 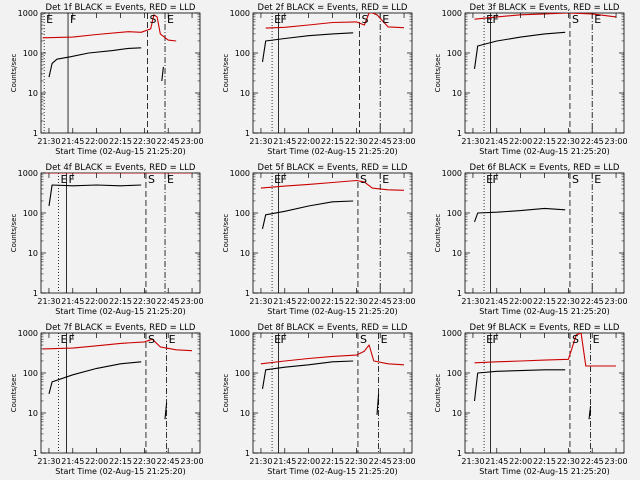 What do you see at coordinates (121, 8) in the screenshot?
I see `chart-title: Det 1f BLACK = Events, RED = LLD` at bounding box center [121, 8].